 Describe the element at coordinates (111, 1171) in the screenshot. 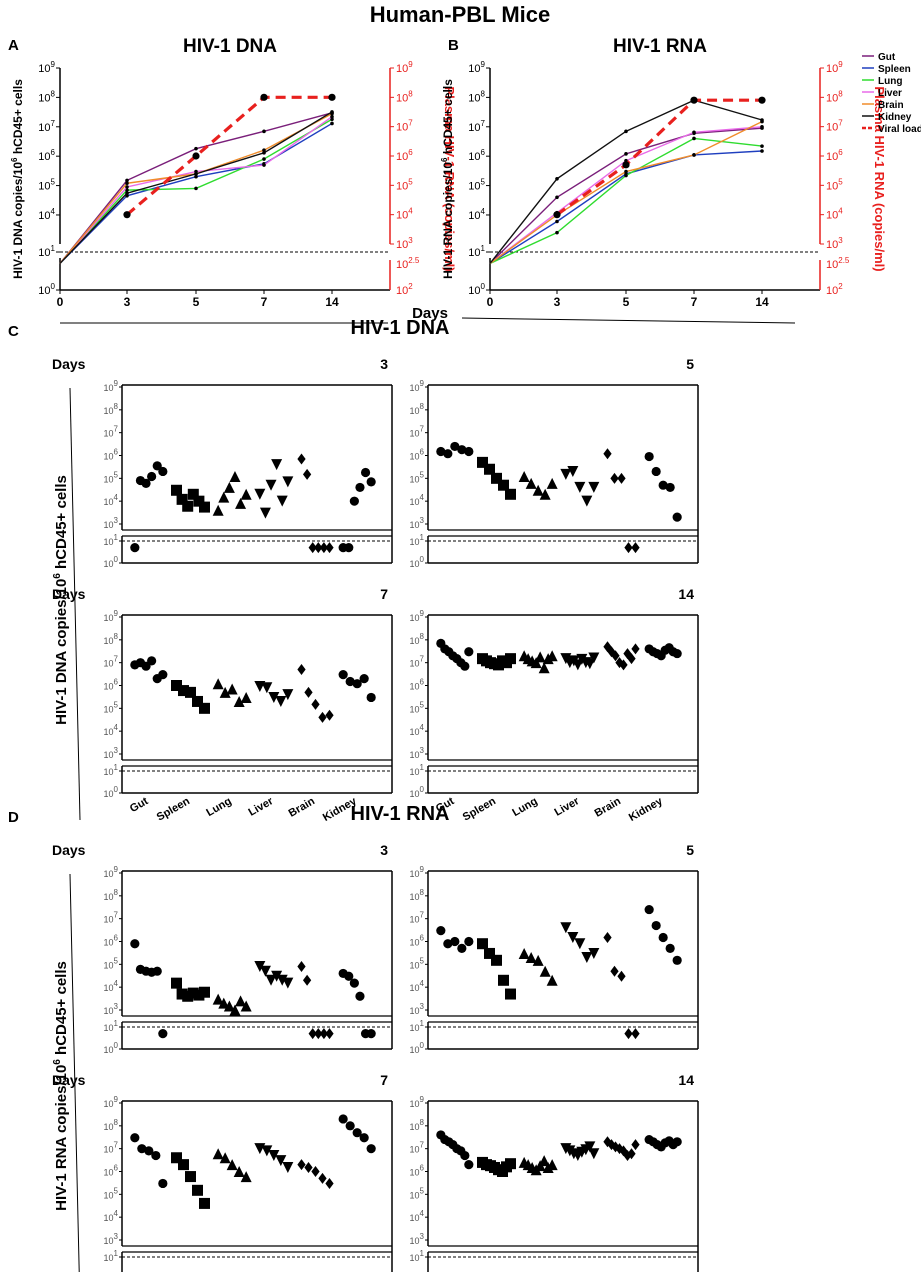

I see `y-tick-label: 10⁶` at that location.